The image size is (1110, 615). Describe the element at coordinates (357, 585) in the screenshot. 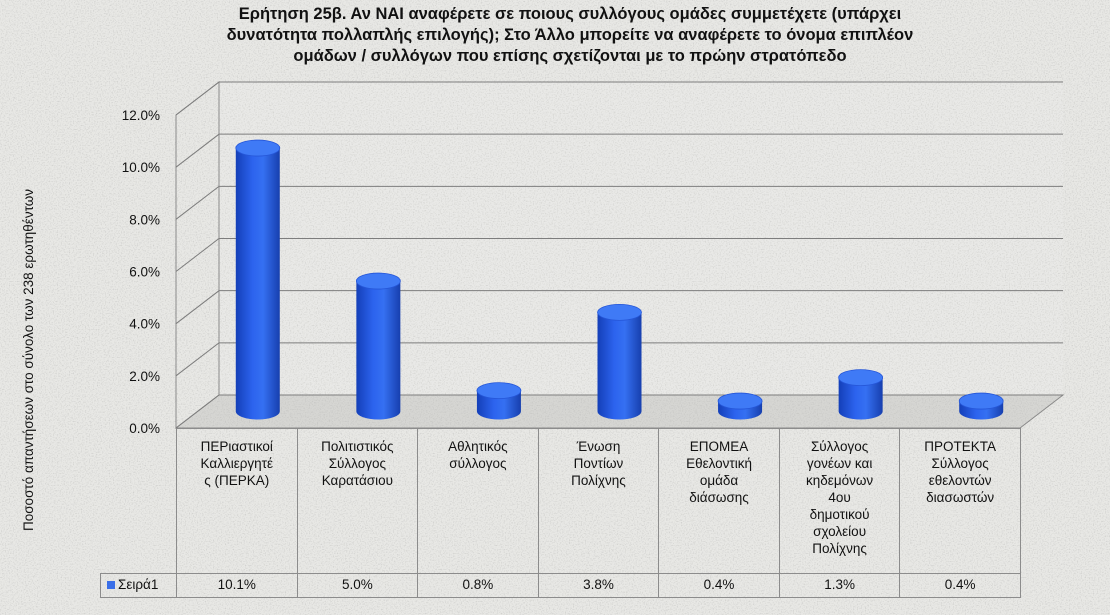

I see `data-value: 5.0%` at that location.